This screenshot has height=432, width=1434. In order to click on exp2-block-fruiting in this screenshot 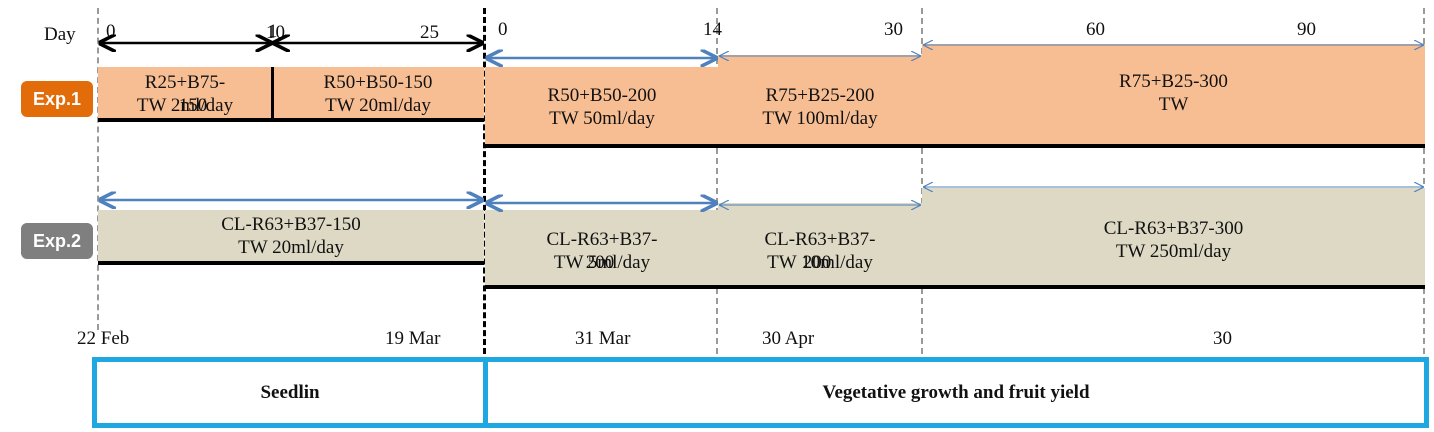, I will do `click(1173, 237)`.